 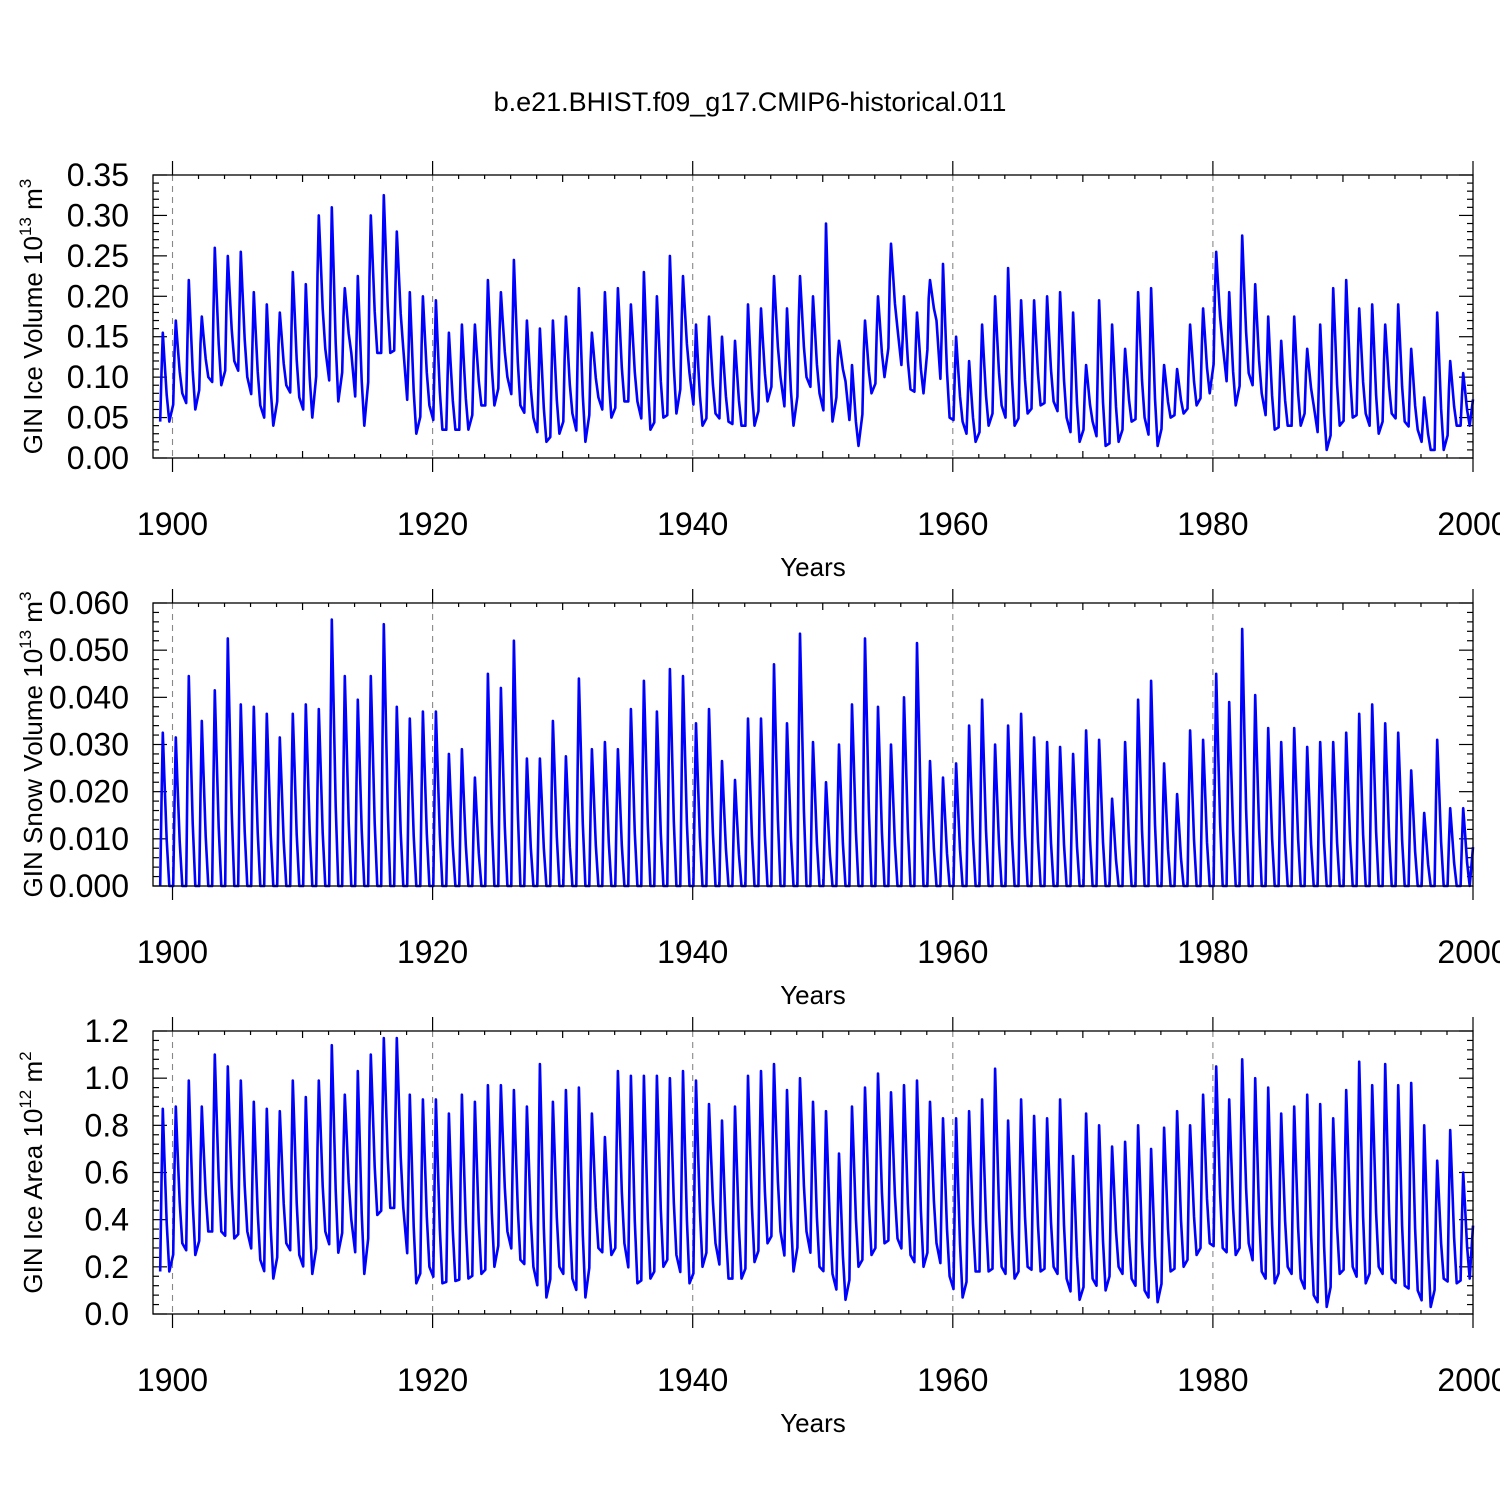 What do you see at coordinates (32, 1172) in the screenshot?
I see `y-axis-label: GIN Ice Area 1012 m2` at bounding box center [32, 1172].